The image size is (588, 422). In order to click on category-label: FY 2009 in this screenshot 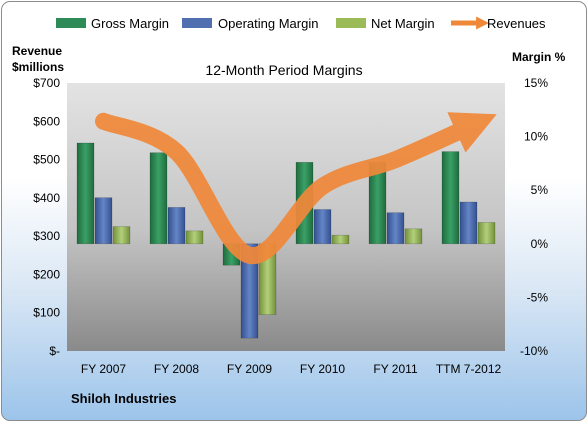, I will do `click(249, 369)`.